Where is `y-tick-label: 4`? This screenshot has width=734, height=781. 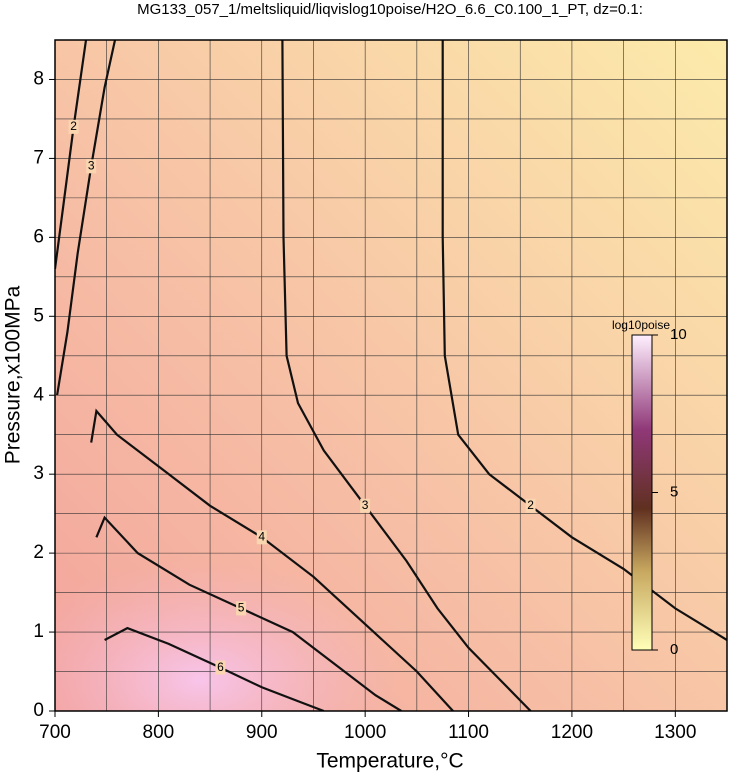
y-tick-label: 4 is located at coordinates (38, 394).